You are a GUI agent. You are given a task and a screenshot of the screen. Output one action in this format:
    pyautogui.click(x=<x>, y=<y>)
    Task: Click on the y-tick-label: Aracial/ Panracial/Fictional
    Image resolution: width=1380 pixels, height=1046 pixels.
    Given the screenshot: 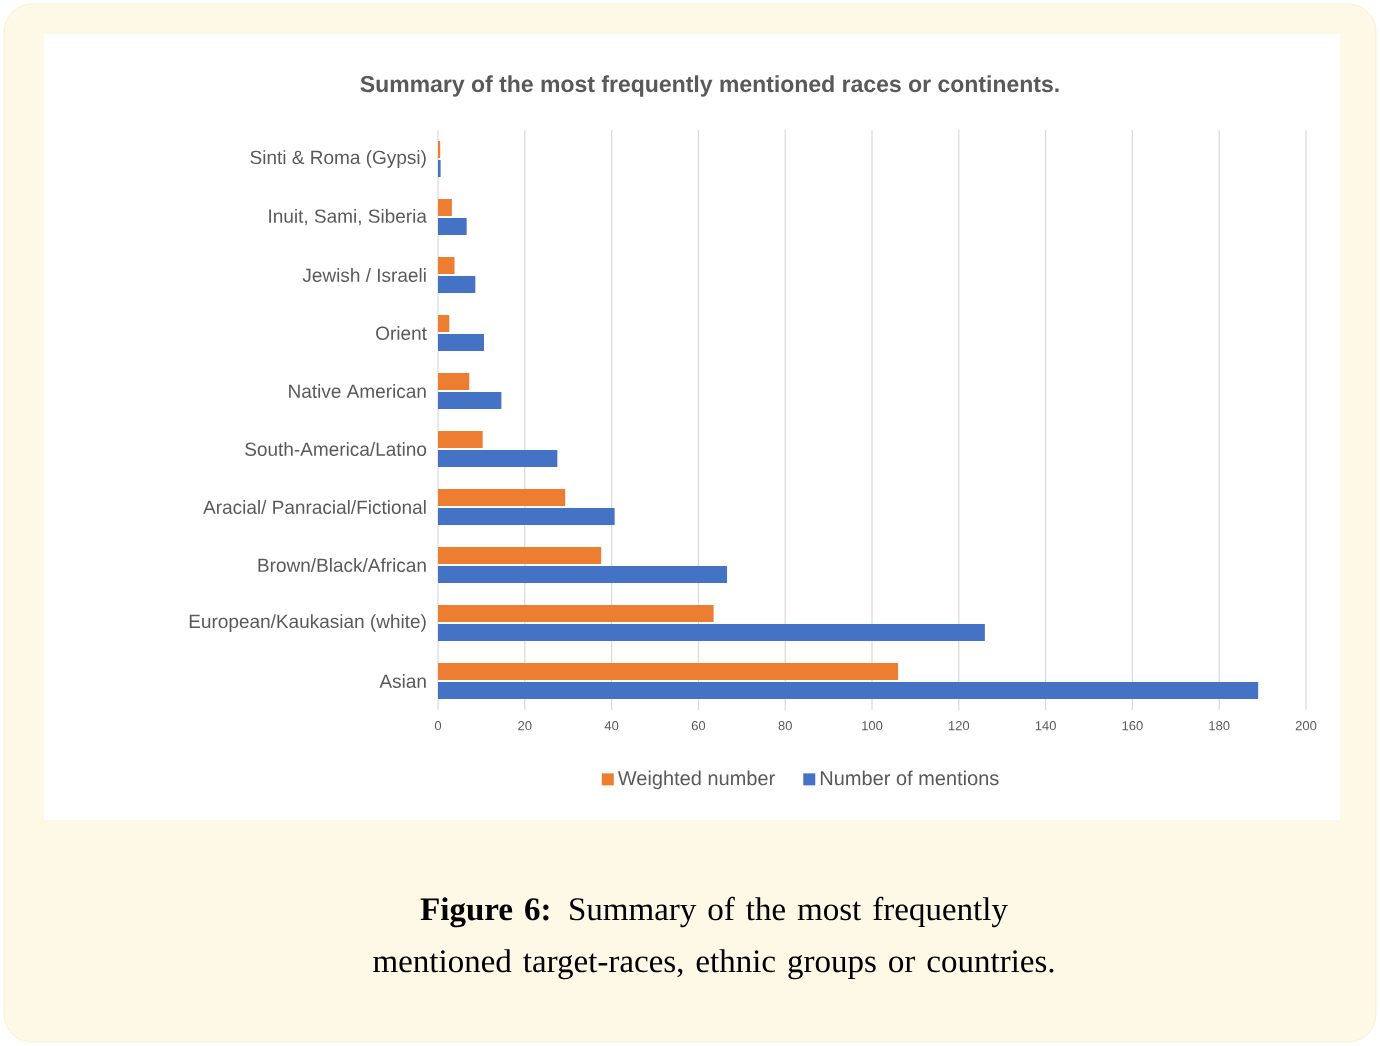 What is the action you would take?
    pyautogui.click(x=314, y=507)
    